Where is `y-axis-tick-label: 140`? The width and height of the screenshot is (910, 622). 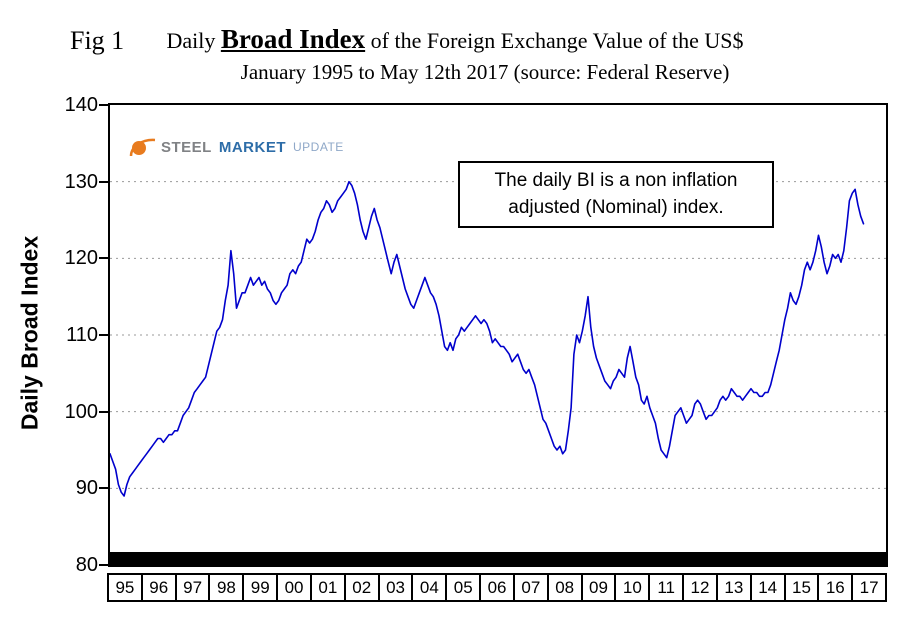 y-axis-tick-label: 140 is located at coordinates (81, 105).